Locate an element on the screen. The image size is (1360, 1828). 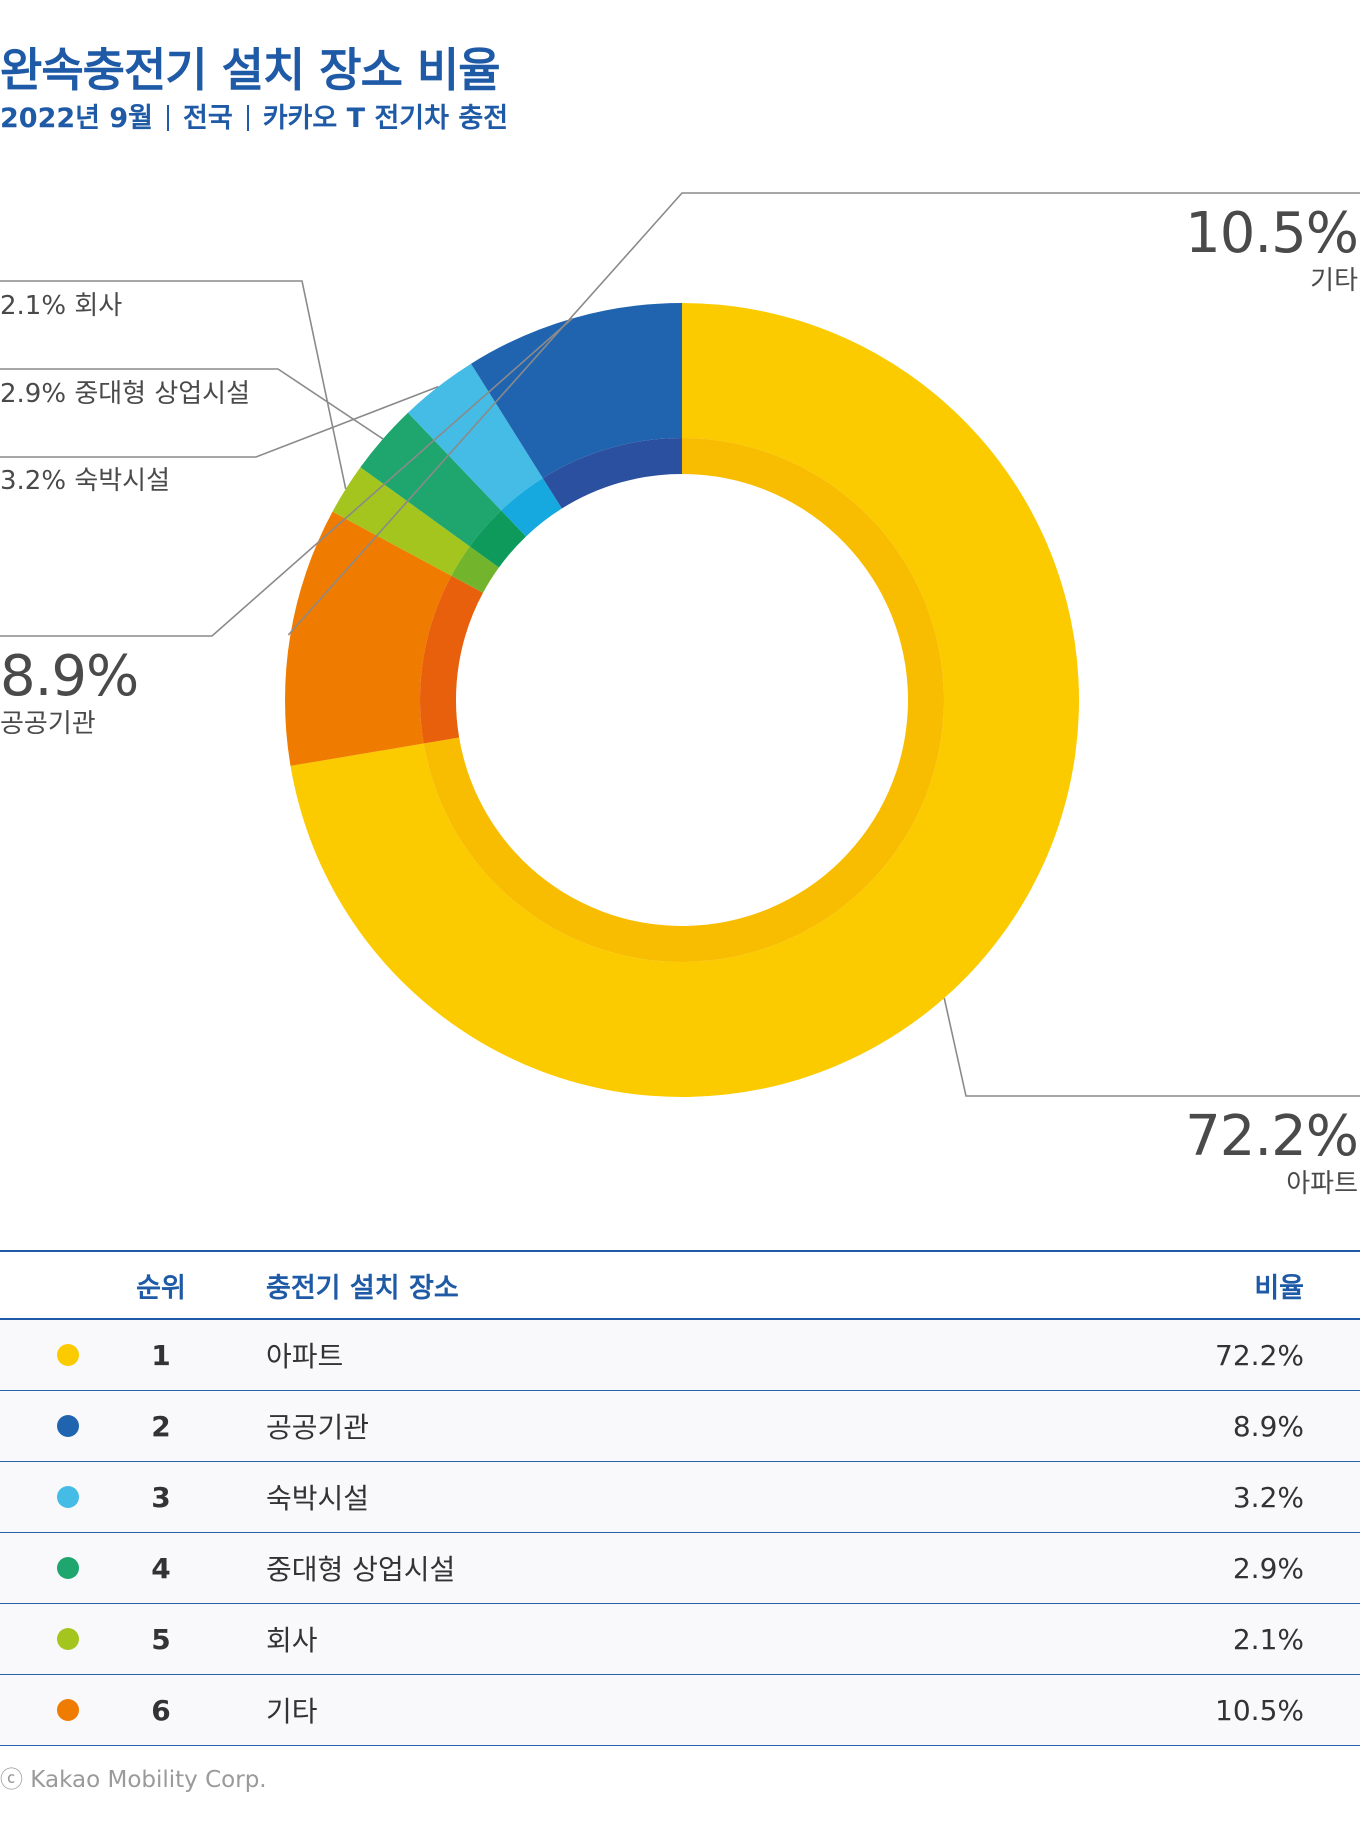
row-place: 아파트 is located at coordinates (305, 1356).